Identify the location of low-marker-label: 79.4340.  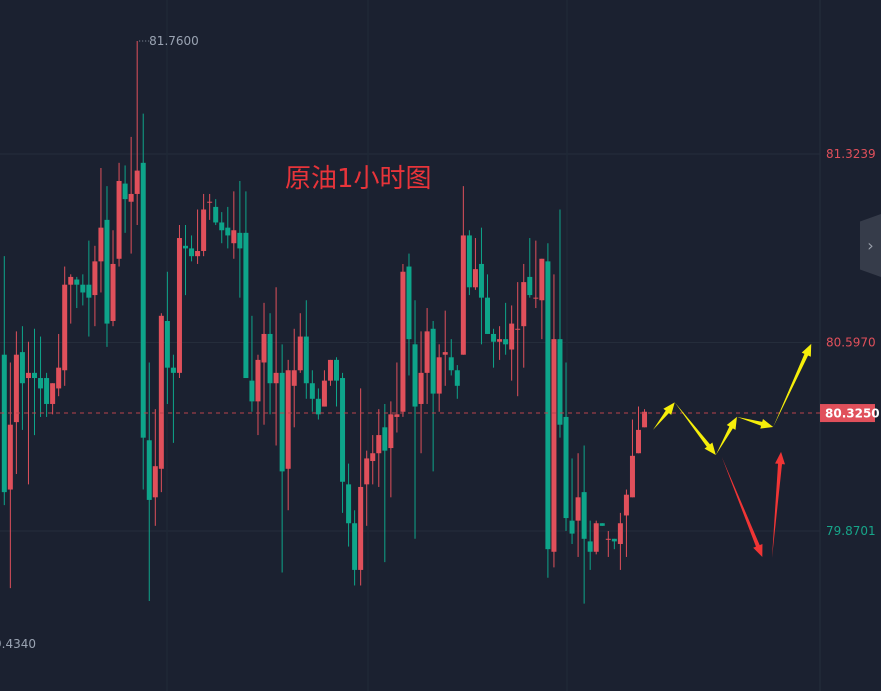
(18, 644).